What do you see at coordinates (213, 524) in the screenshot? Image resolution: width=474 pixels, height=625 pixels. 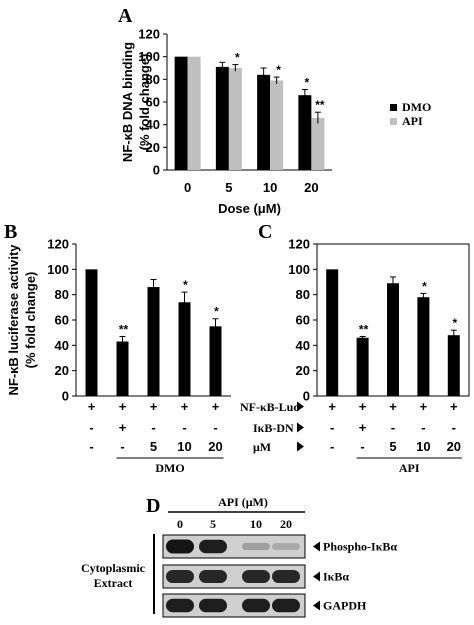 I see `blot-lane-label: 5` at bounding box center [213, 524].